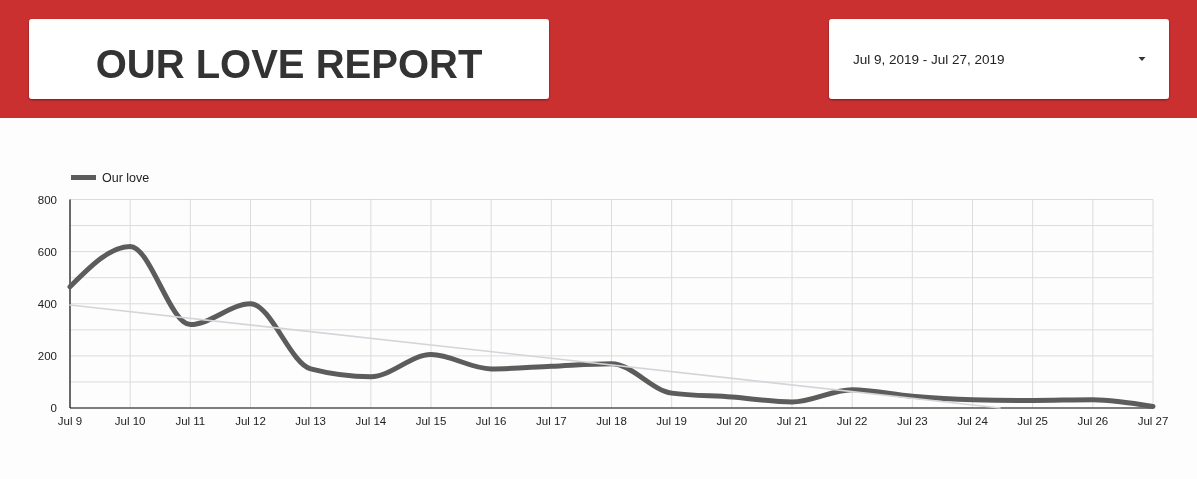 The image size is (1197, 479). Describe the element at coordinates (912, 421) in the screenshot. I see `x-tick-label: Jul 23` at that location.